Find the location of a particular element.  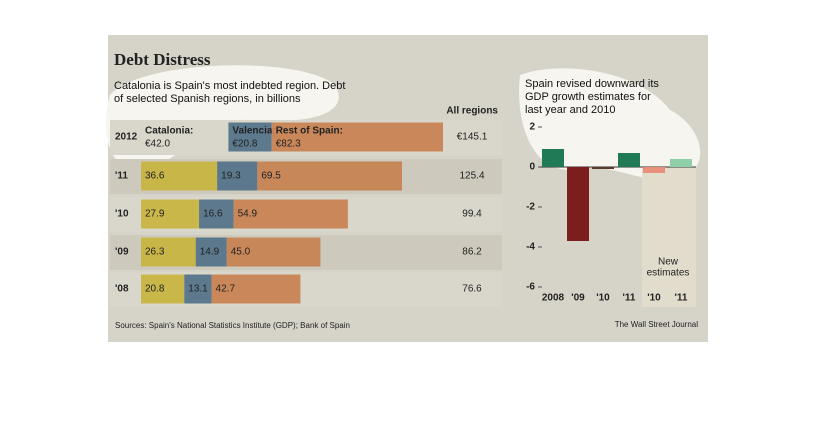

total-label: €145.1 is located at coordinates (472, 137).